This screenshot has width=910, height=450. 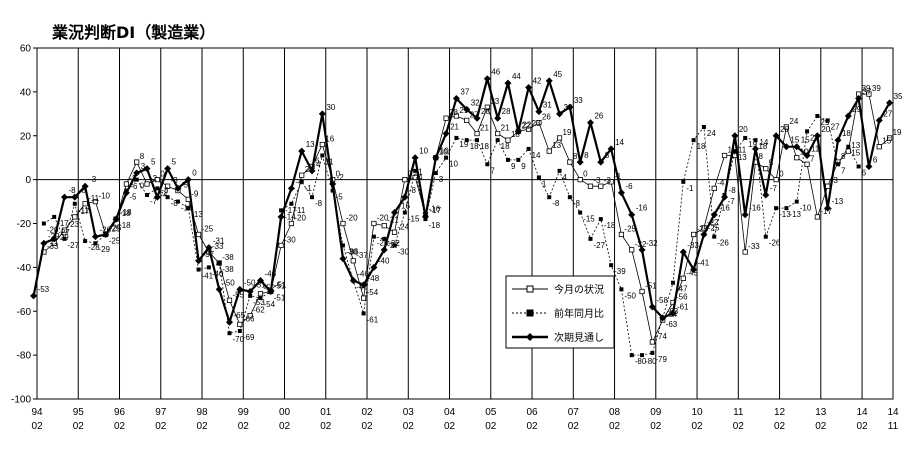 I want to click on data-label: -17, so click(x=435, y=210).